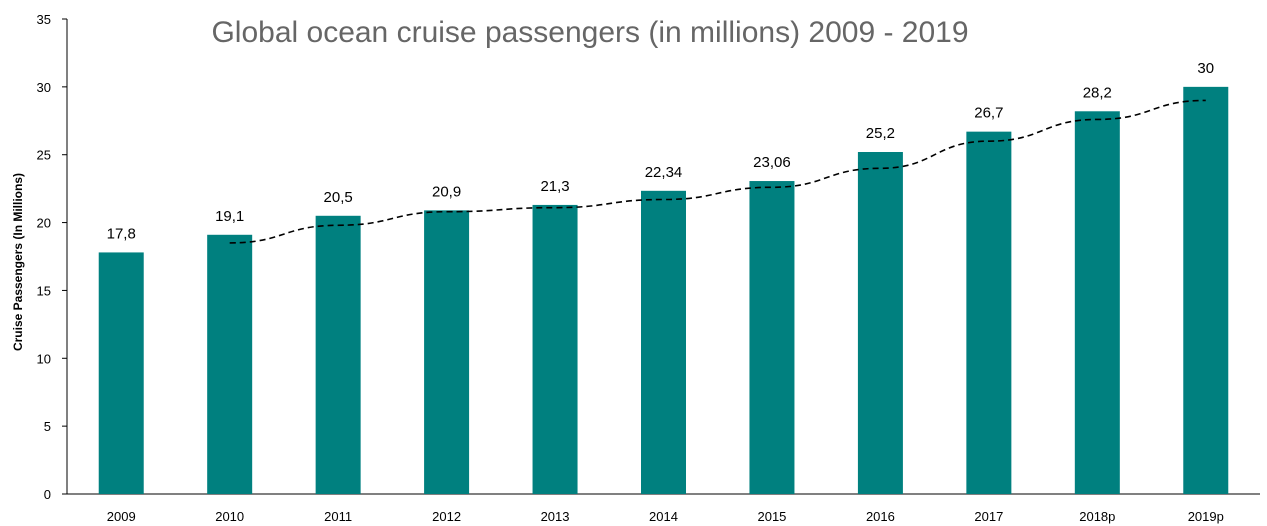  I want to click on x-tick-label: 2013, so click(555, 516).